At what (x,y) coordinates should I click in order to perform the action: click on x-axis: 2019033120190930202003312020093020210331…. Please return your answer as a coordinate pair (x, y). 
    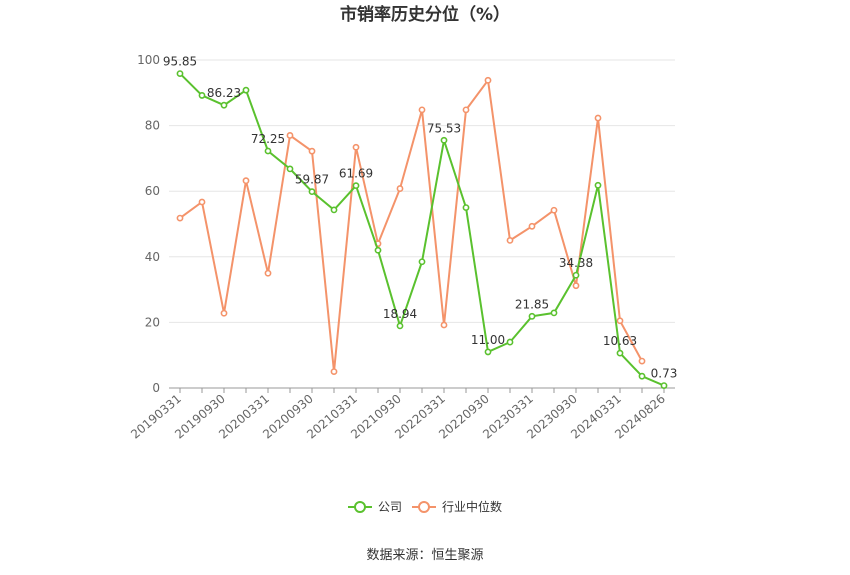
    Looking at the image, I should click on (401, 414).